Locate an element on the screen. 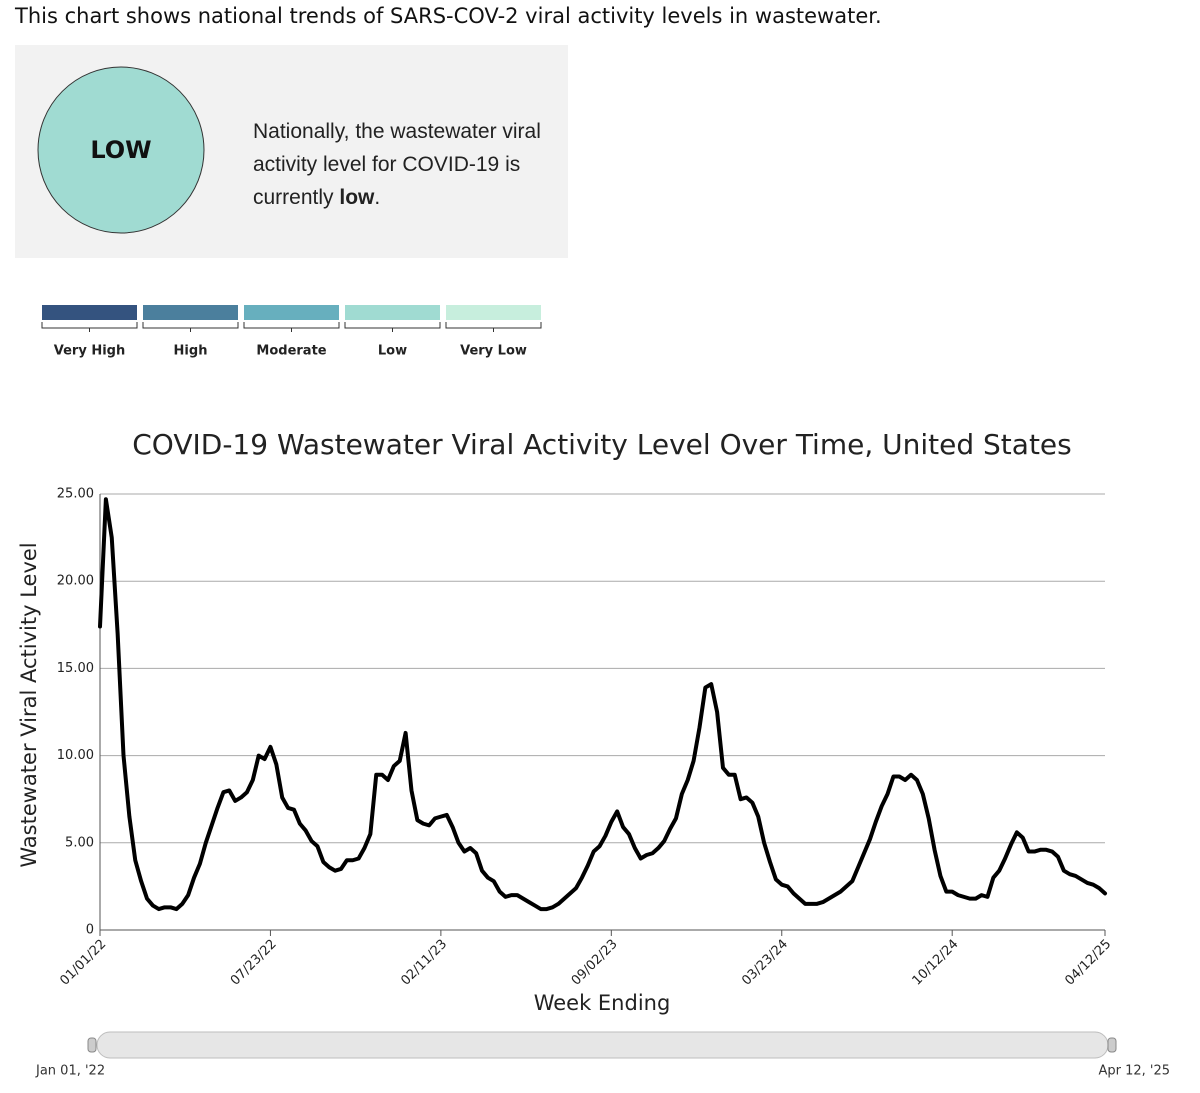 This screenshot has width=1200, height=1093. y-tick-label: 5.00 is located at coordinates (79, 842).